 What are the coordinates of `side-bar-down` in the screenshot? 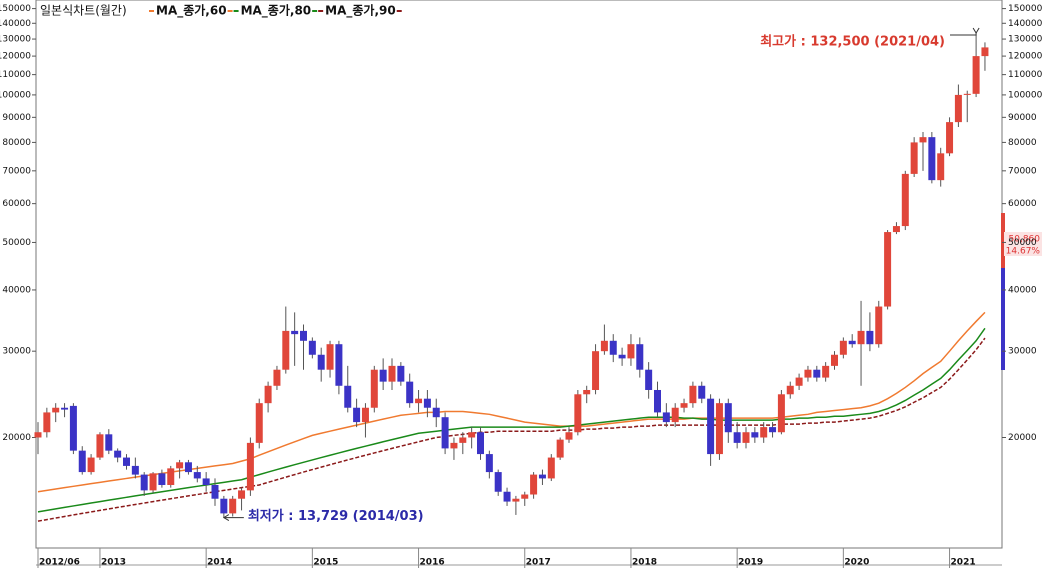 It's located at (1003, 319).